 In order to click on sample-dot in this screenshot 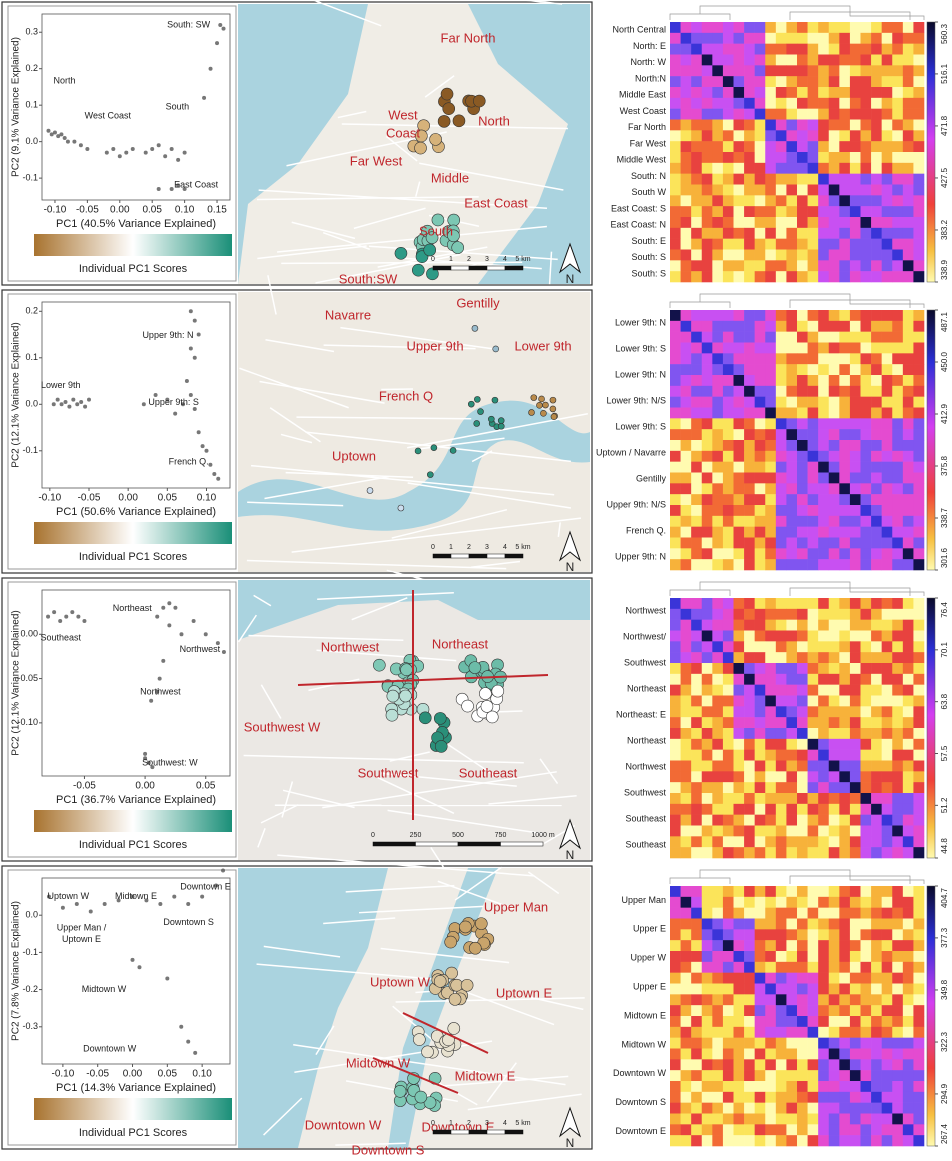, I will do `click(543, 413)`.